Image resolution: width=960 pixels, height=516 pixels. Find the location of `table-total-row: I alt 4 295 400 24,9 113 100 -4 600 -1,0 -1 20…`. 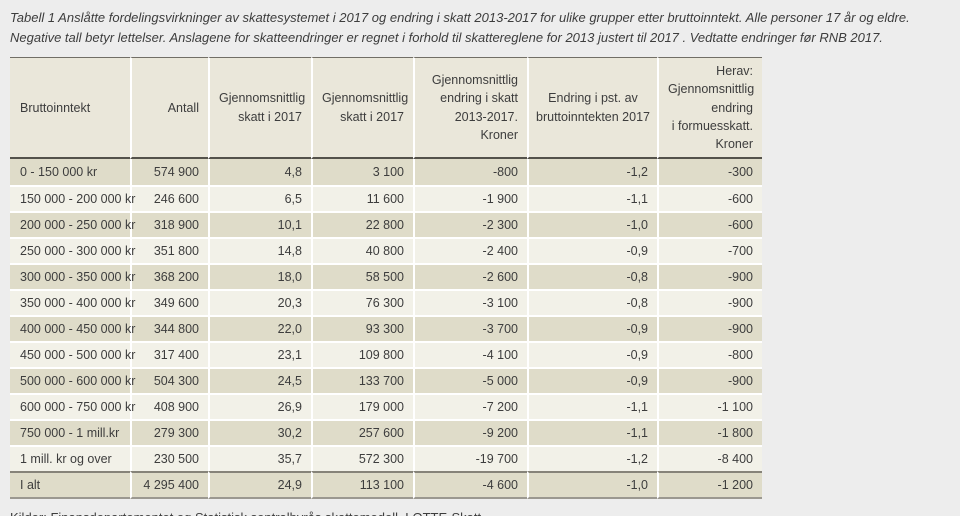

table-total-row: I alt 4 295 400 24,9 113 100 -4 600 -1,0 -1 20… is located at coordinates (386, 484).